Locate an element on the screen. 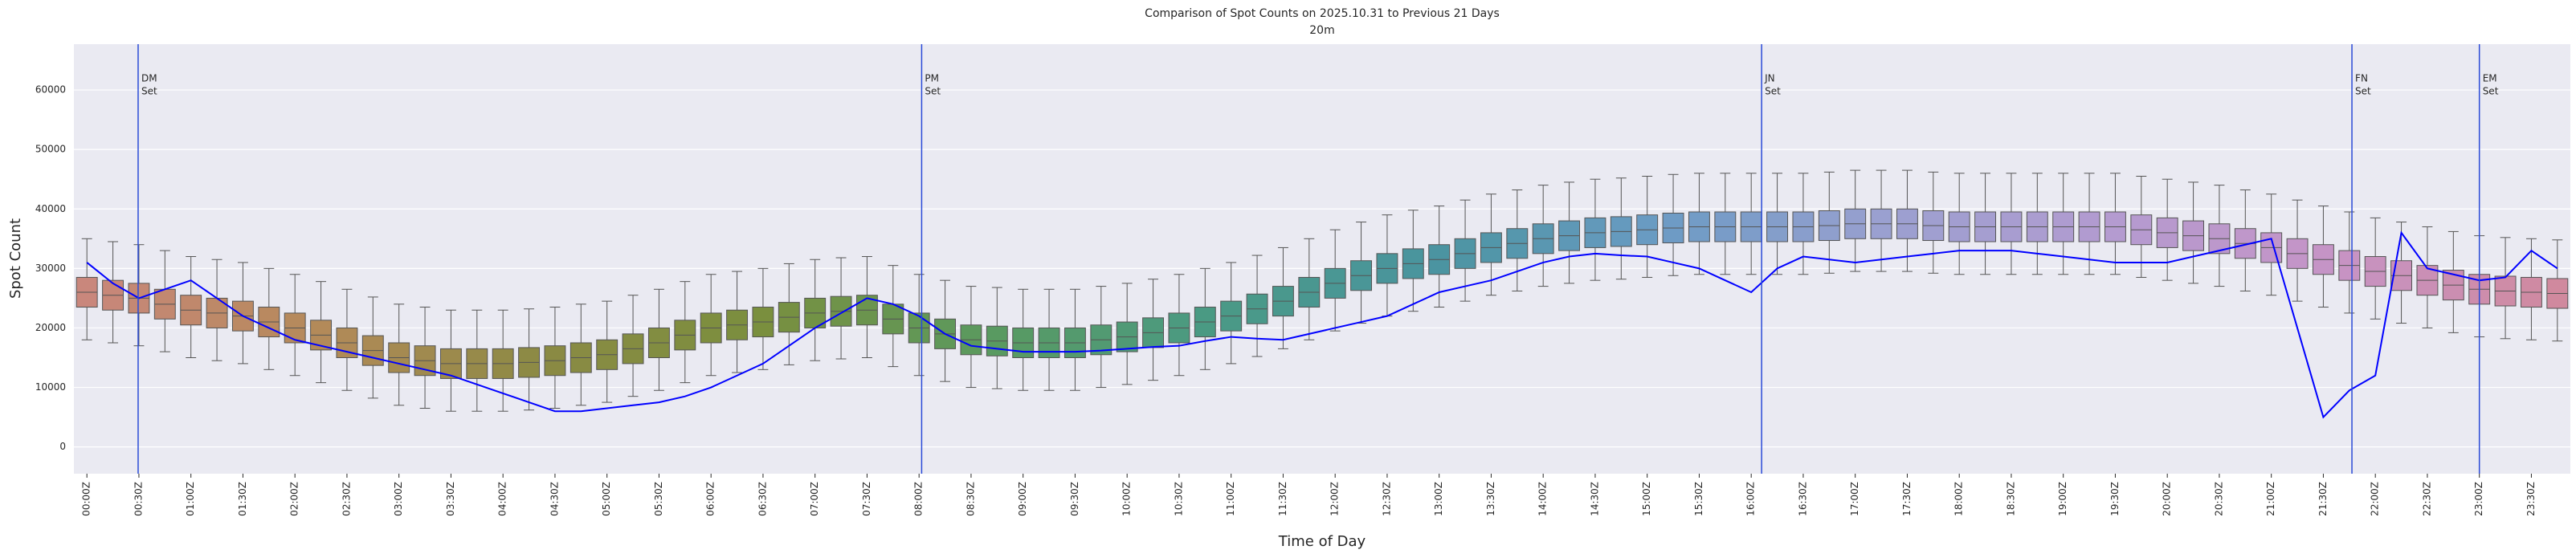  y-tick-label: 50000 is located at coordinates (50, 149).